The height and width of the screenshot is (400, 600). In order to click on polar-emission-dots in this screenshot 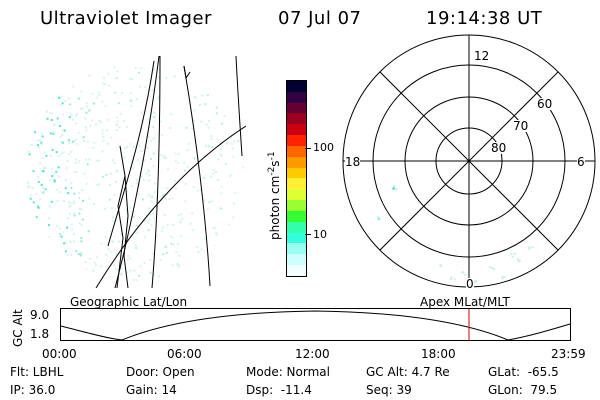, I will do `click(455, 234)`.